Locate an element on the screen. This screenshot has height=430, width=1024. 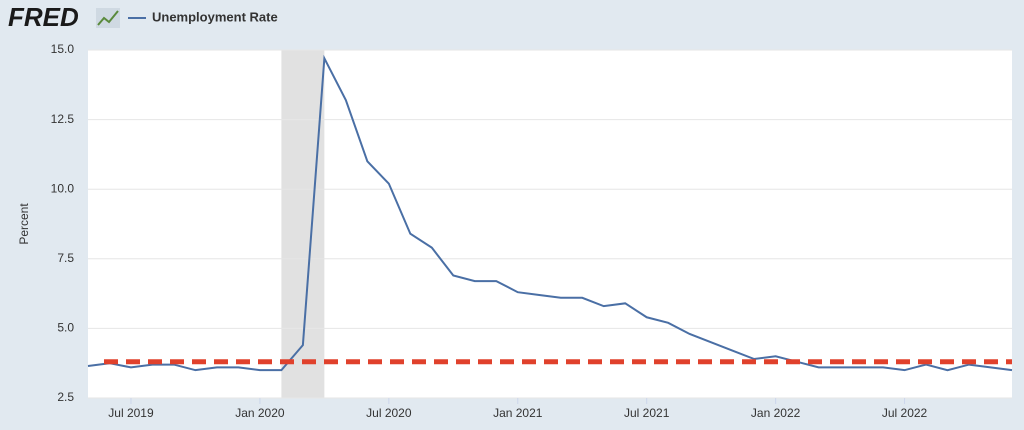
logo: FRED is located at coordinates (43, 17).